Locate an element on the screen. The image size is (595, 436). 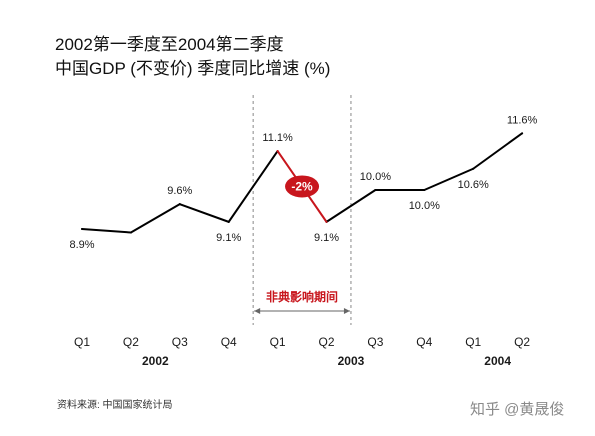
chart-title-line2: 中国GDP (不变价) 季度同比增速 (%) is located at coordinates (193, 68).